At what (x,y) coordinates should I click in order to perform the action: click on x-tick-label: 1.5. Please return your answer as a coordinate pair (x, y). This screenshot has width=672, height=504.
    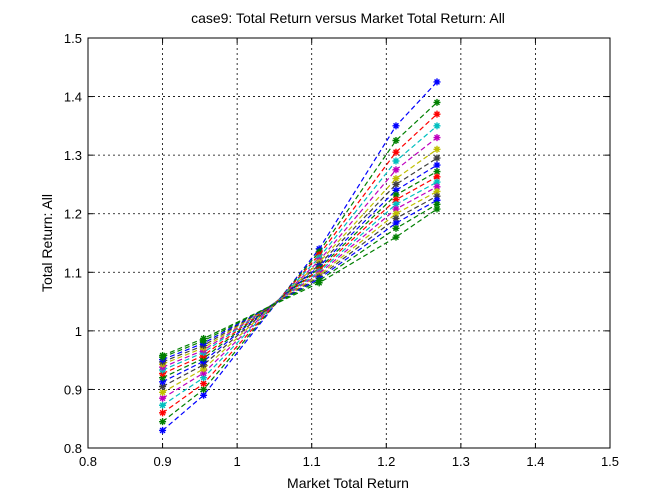
    Looking at the image, I should click on (610, 461).